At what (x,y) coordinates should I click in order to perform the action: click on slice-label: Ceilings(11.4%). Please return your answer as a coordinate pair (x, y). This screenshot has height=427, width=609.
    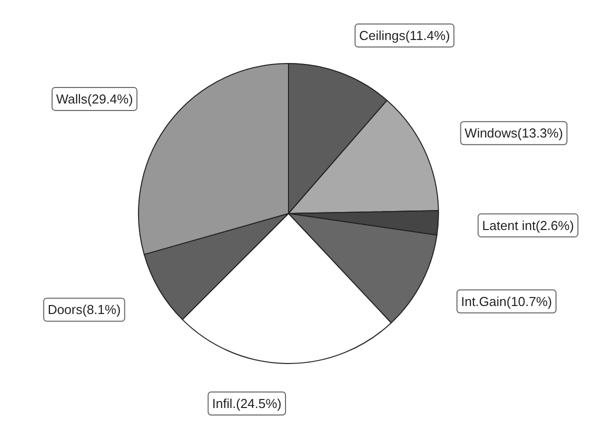
    Looking at the image, I should click on (404, 36).